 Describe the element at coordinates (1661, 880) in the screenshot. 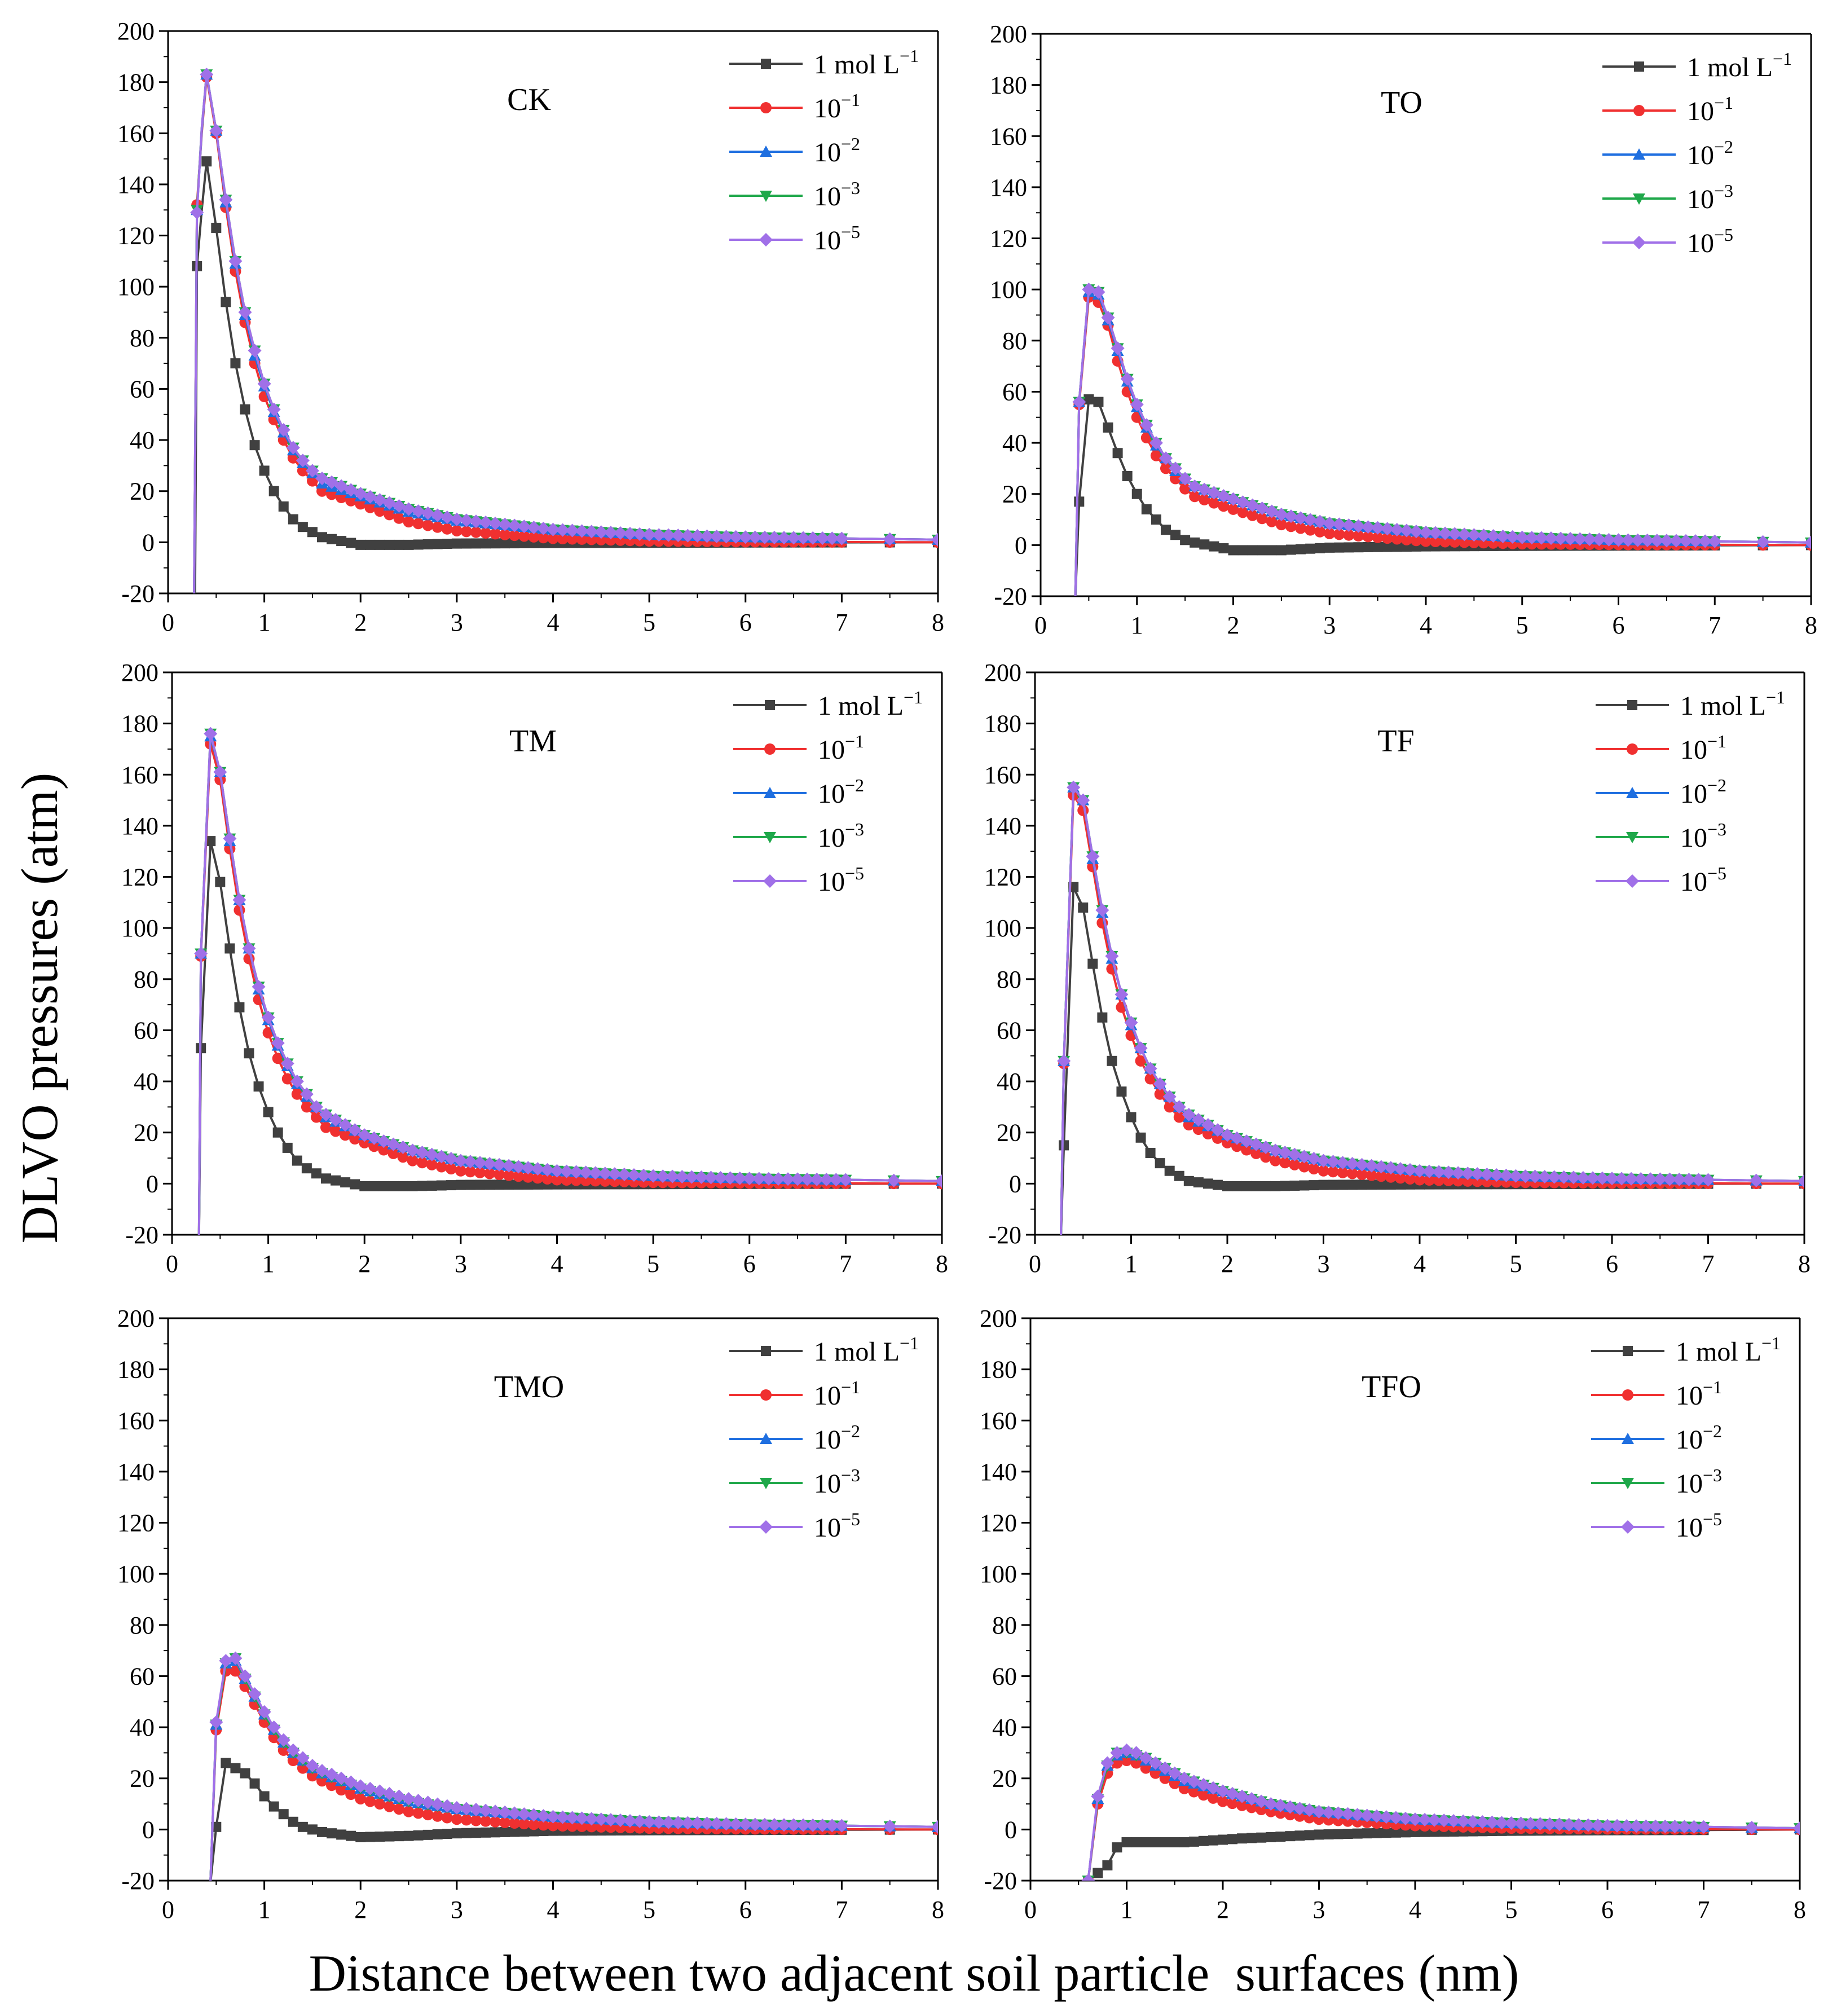

I see `legend-item: 10−5` at that location.